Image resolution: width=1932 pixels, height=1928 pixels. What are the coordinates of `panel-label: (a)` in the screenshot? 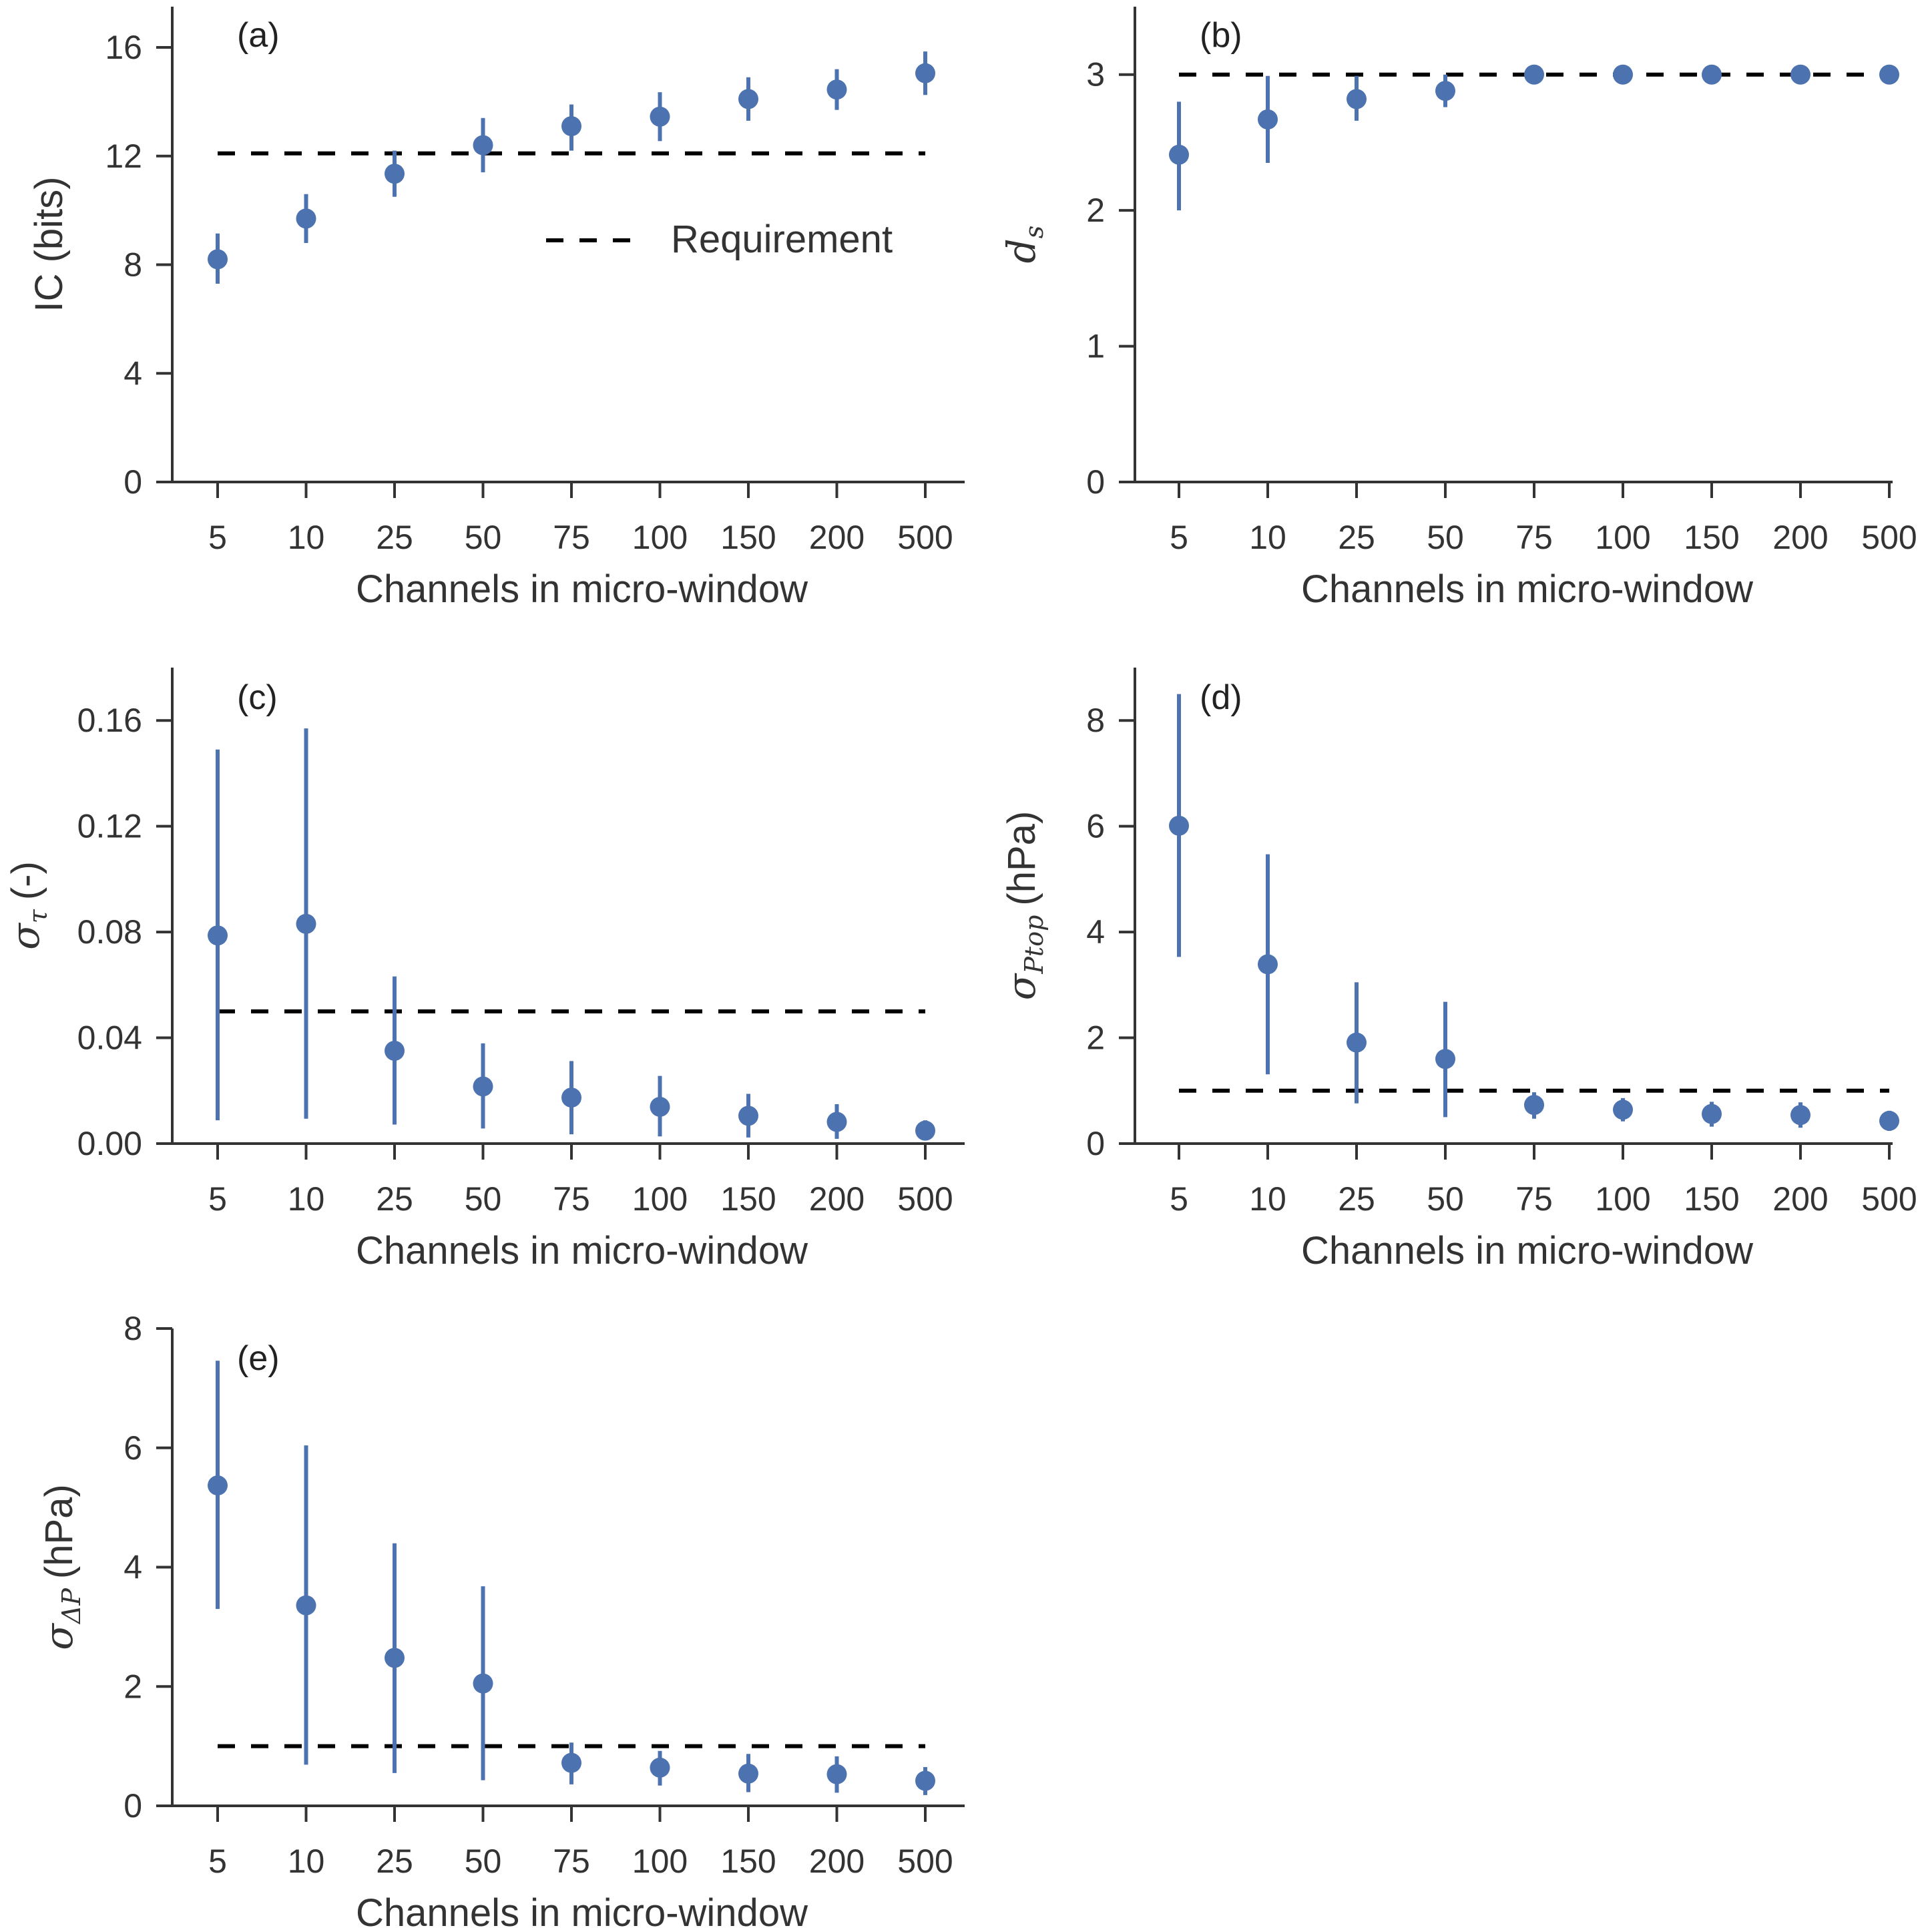 It's located at (258, 35).